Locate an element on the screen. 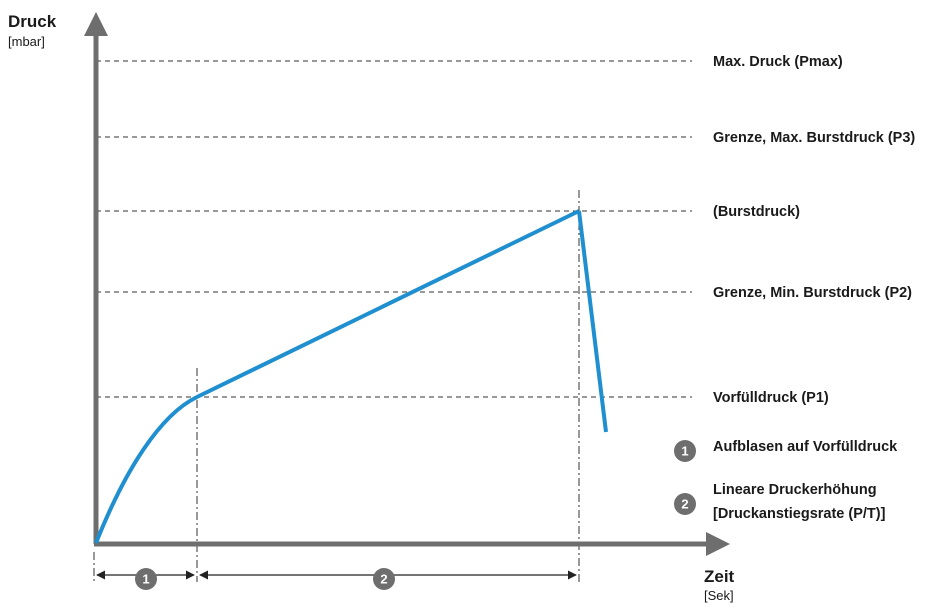 This screenshot has height=610, width=931. legend-badge-2-number: 2 is located at coordinates (684, 504).